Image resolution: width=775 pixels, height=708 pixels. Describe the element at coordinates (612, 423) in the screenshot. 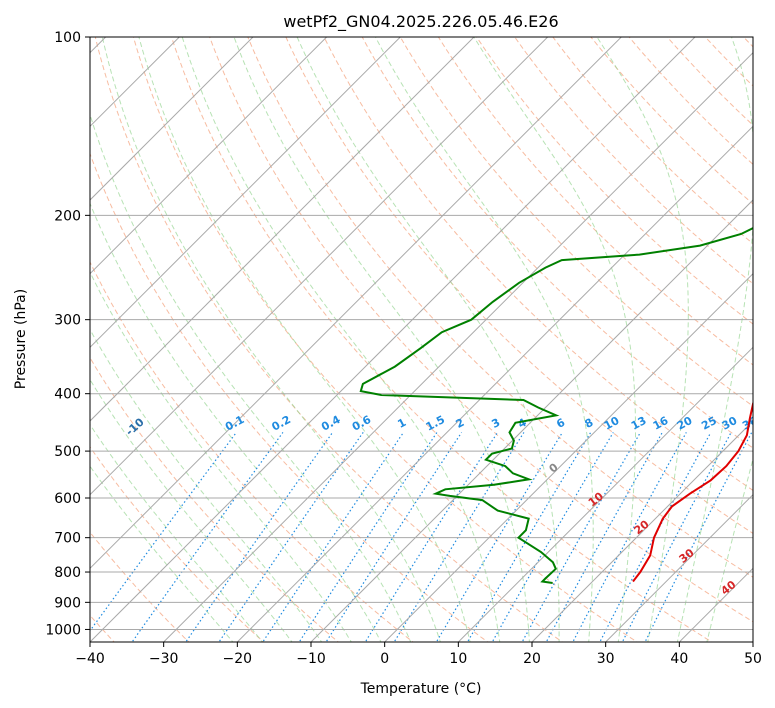

I see `mixing-ratio-label: 10` at that location.